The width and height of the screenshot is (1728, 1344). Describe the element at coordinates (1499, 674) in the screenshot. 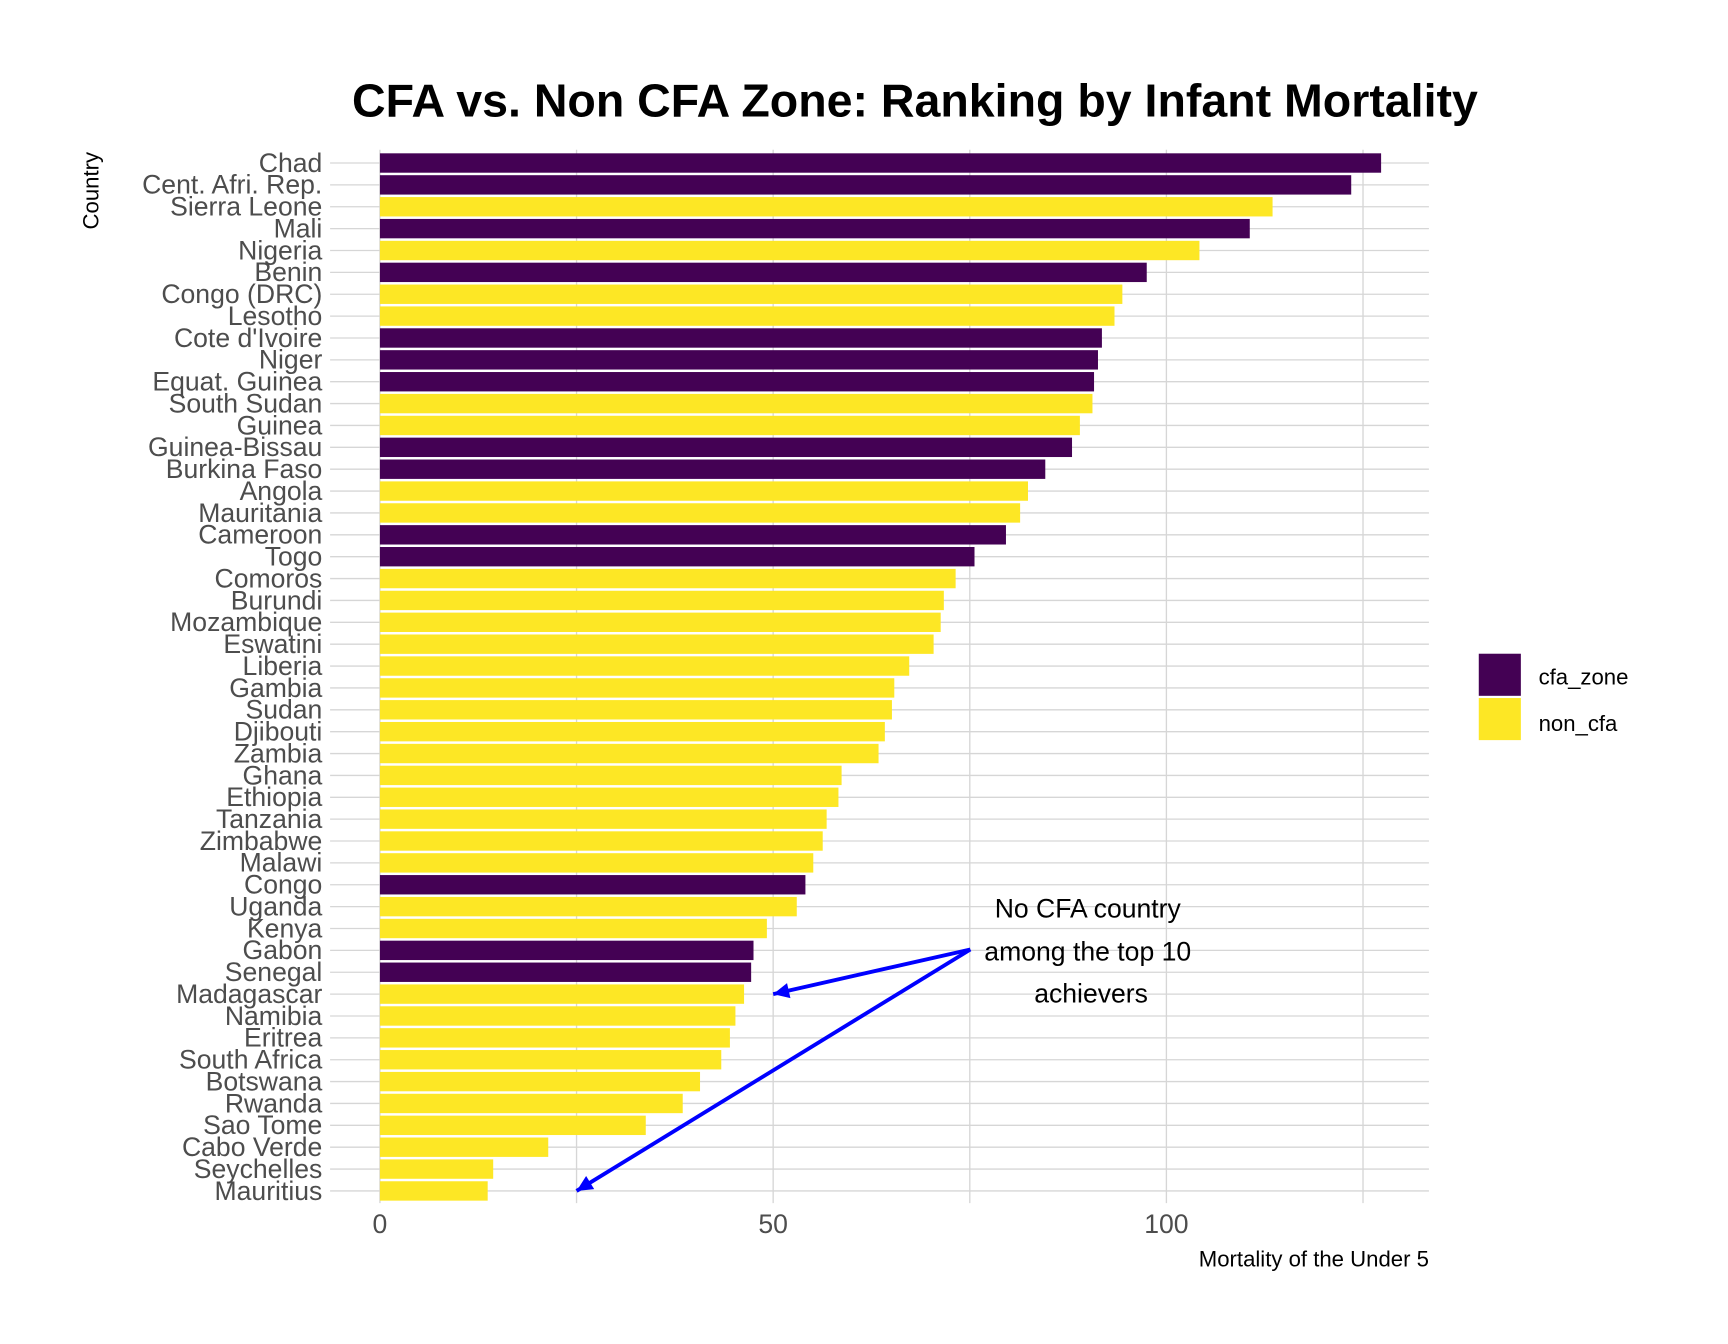

I see `legend-key-cfa-zone` at that location.